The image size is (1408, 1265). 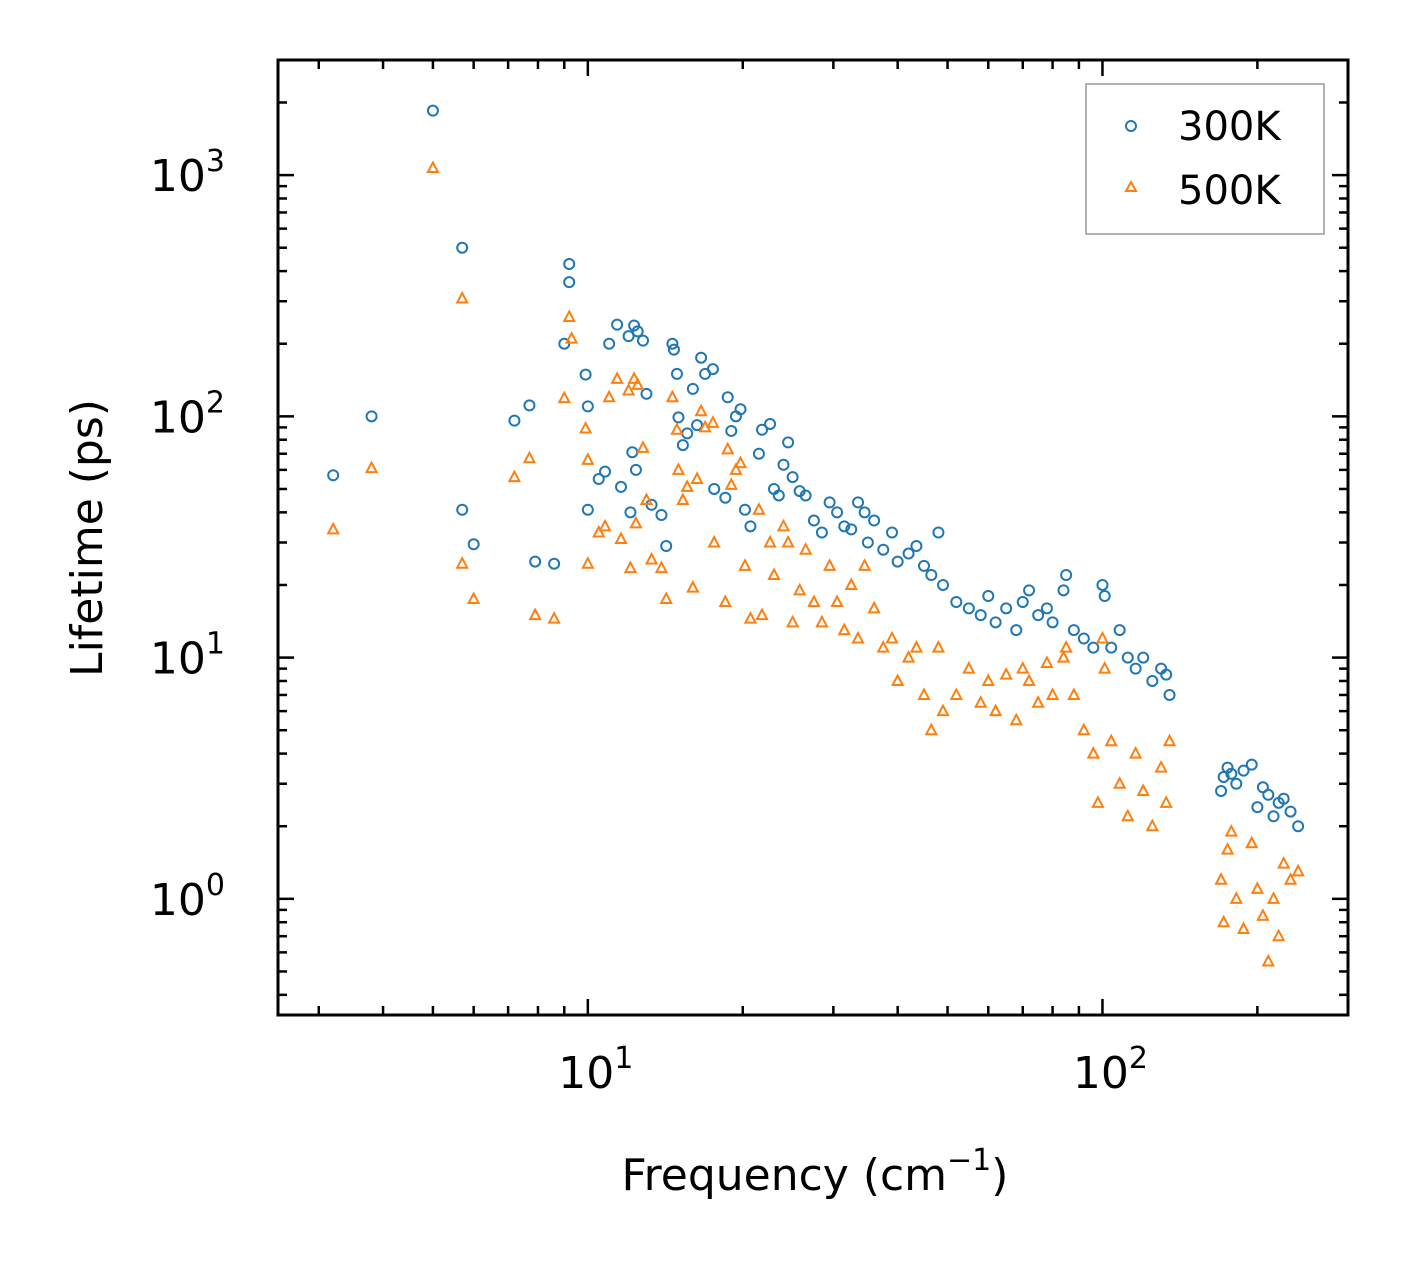 What do you see at coordinates (187, 897) in the screenshot?
I see `y-tick-label: 100` at bounding box center [187, 897].